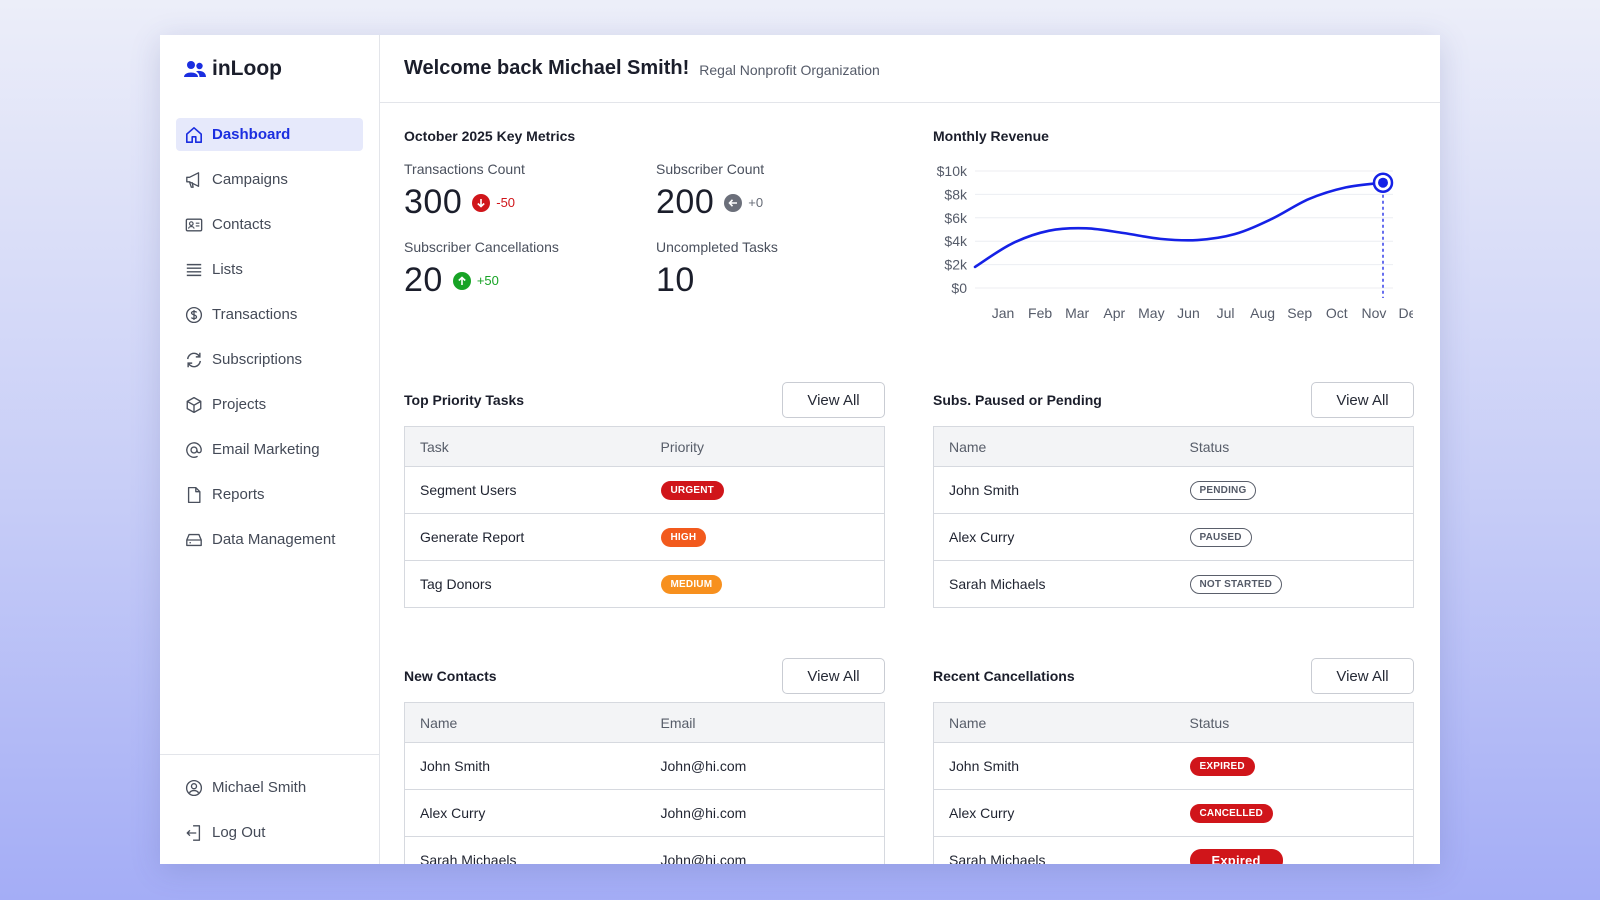 Image resolution: width=1600 pixels, height=900 pixels. I want to click on sidebar-item-contacts: Contacts, so click(269, 224).